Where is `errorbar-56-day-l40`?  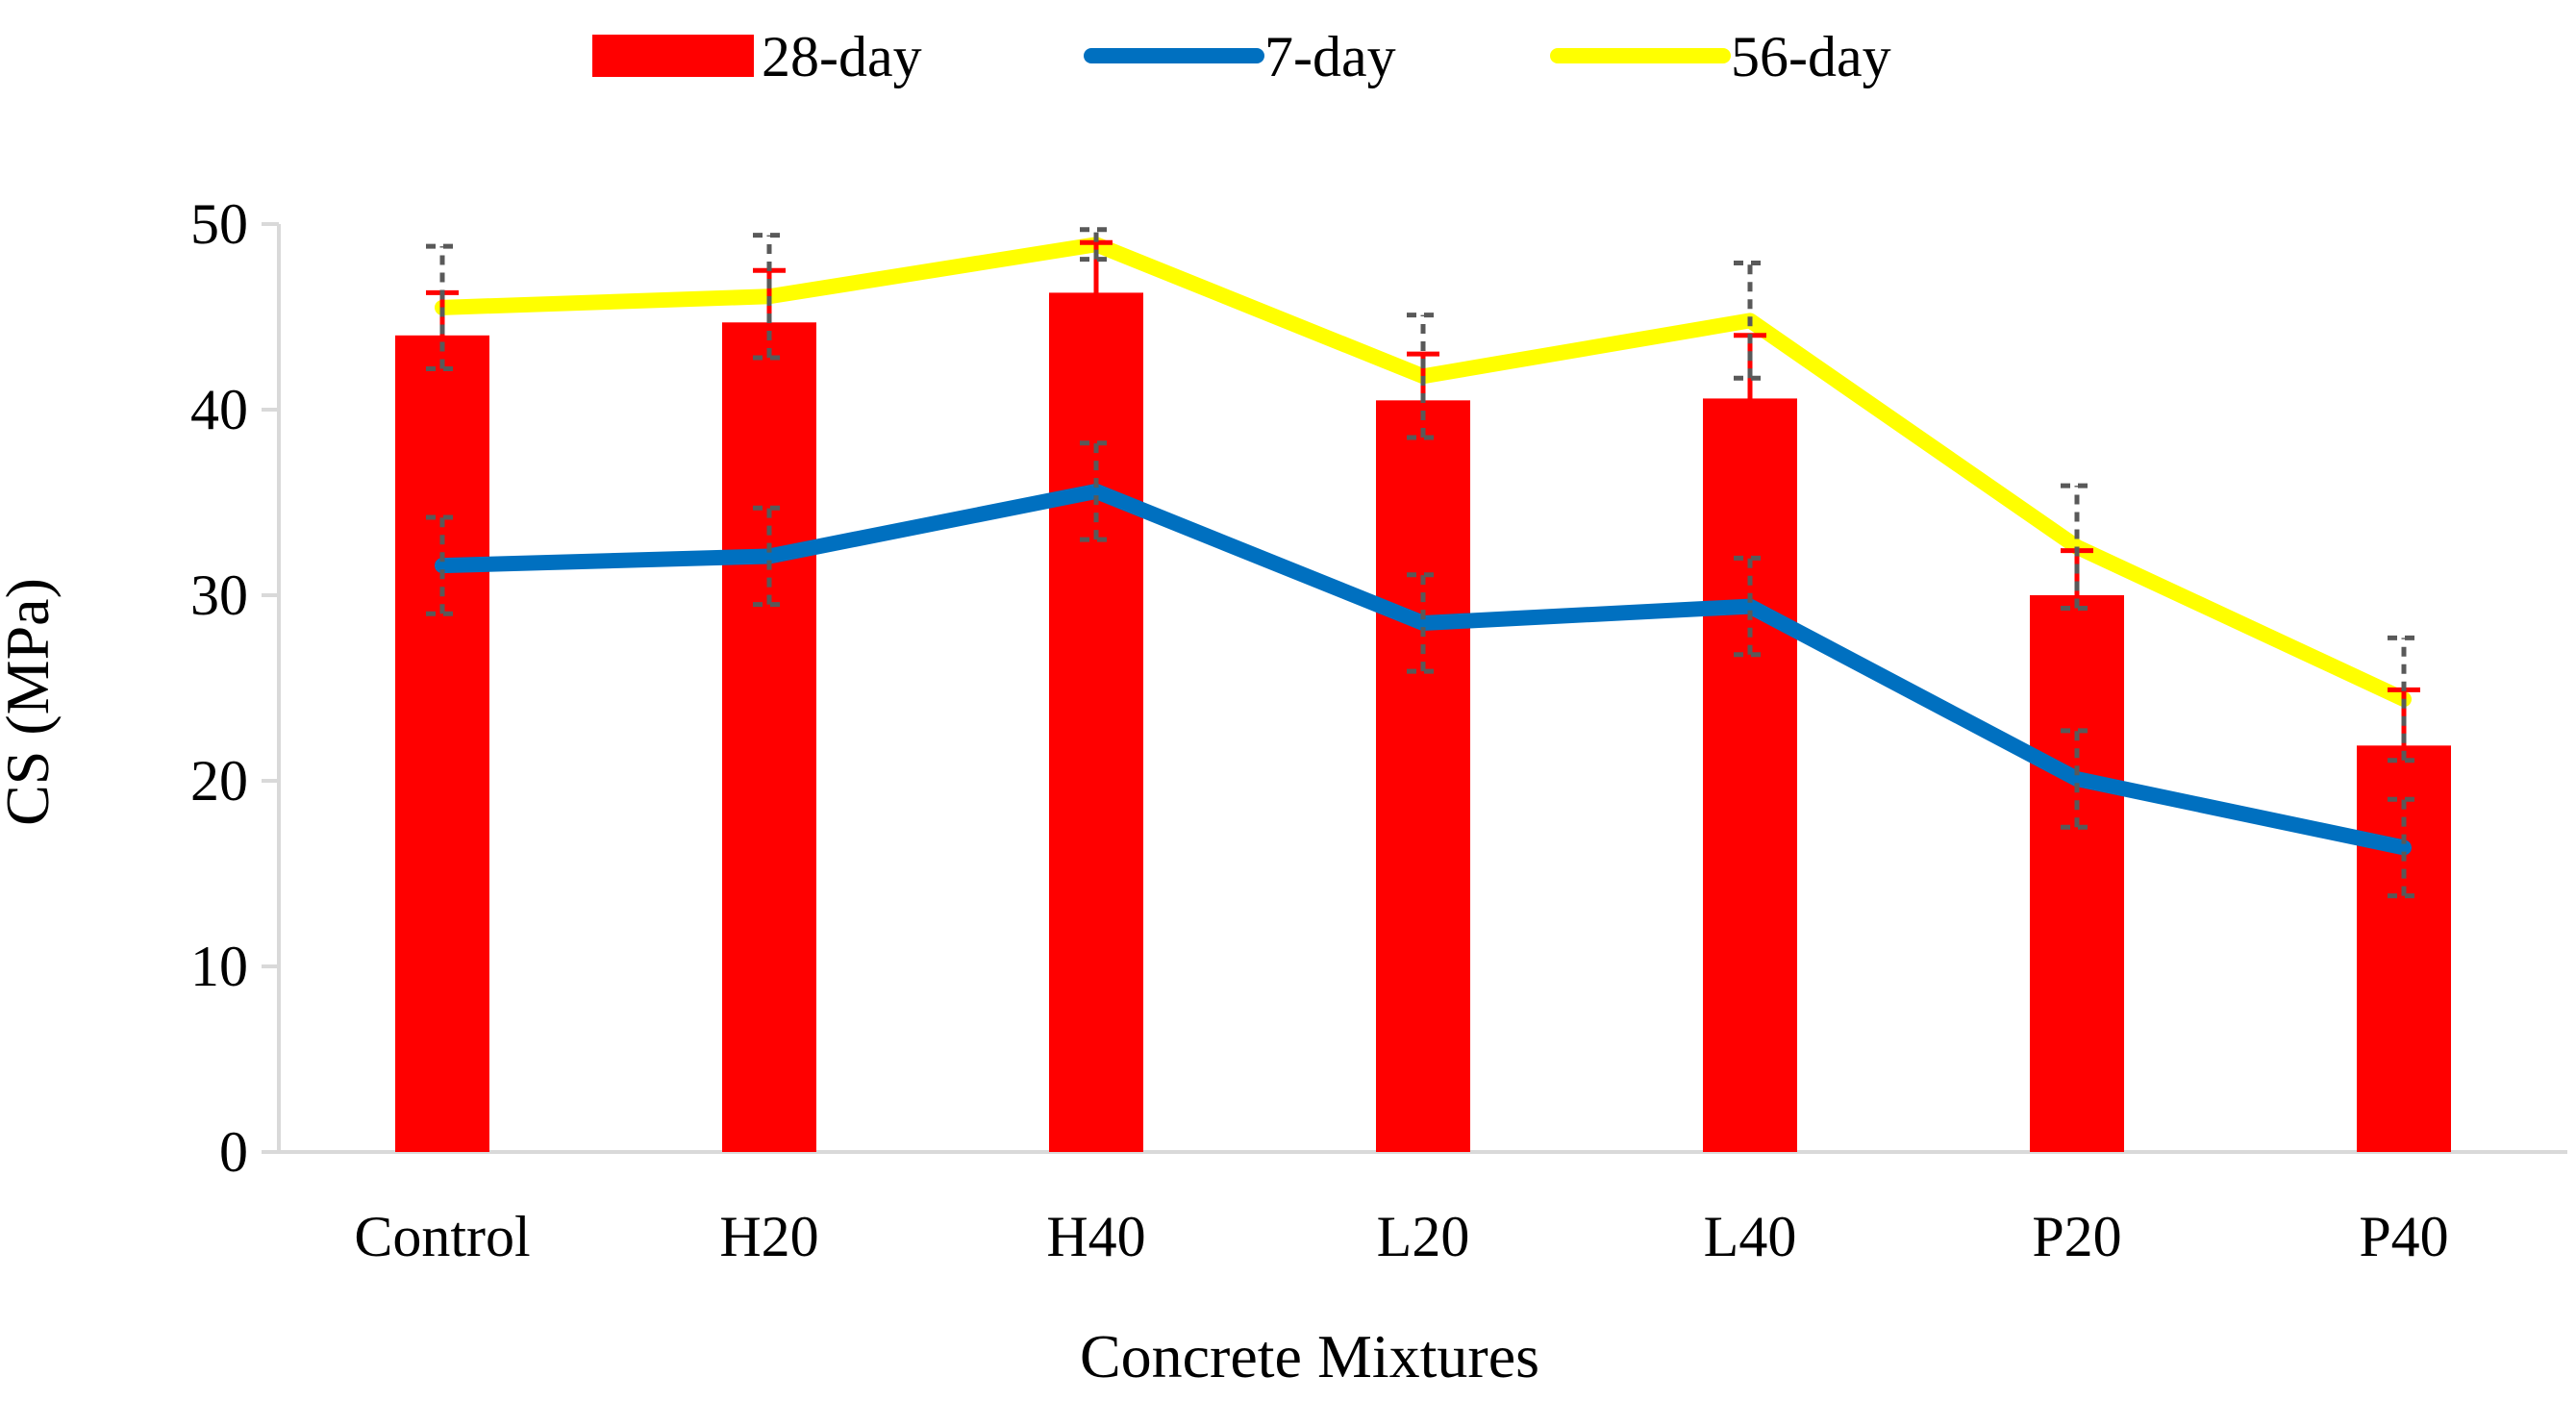
errorbar-56-day-l40 is located at coordinates (1750, 321).